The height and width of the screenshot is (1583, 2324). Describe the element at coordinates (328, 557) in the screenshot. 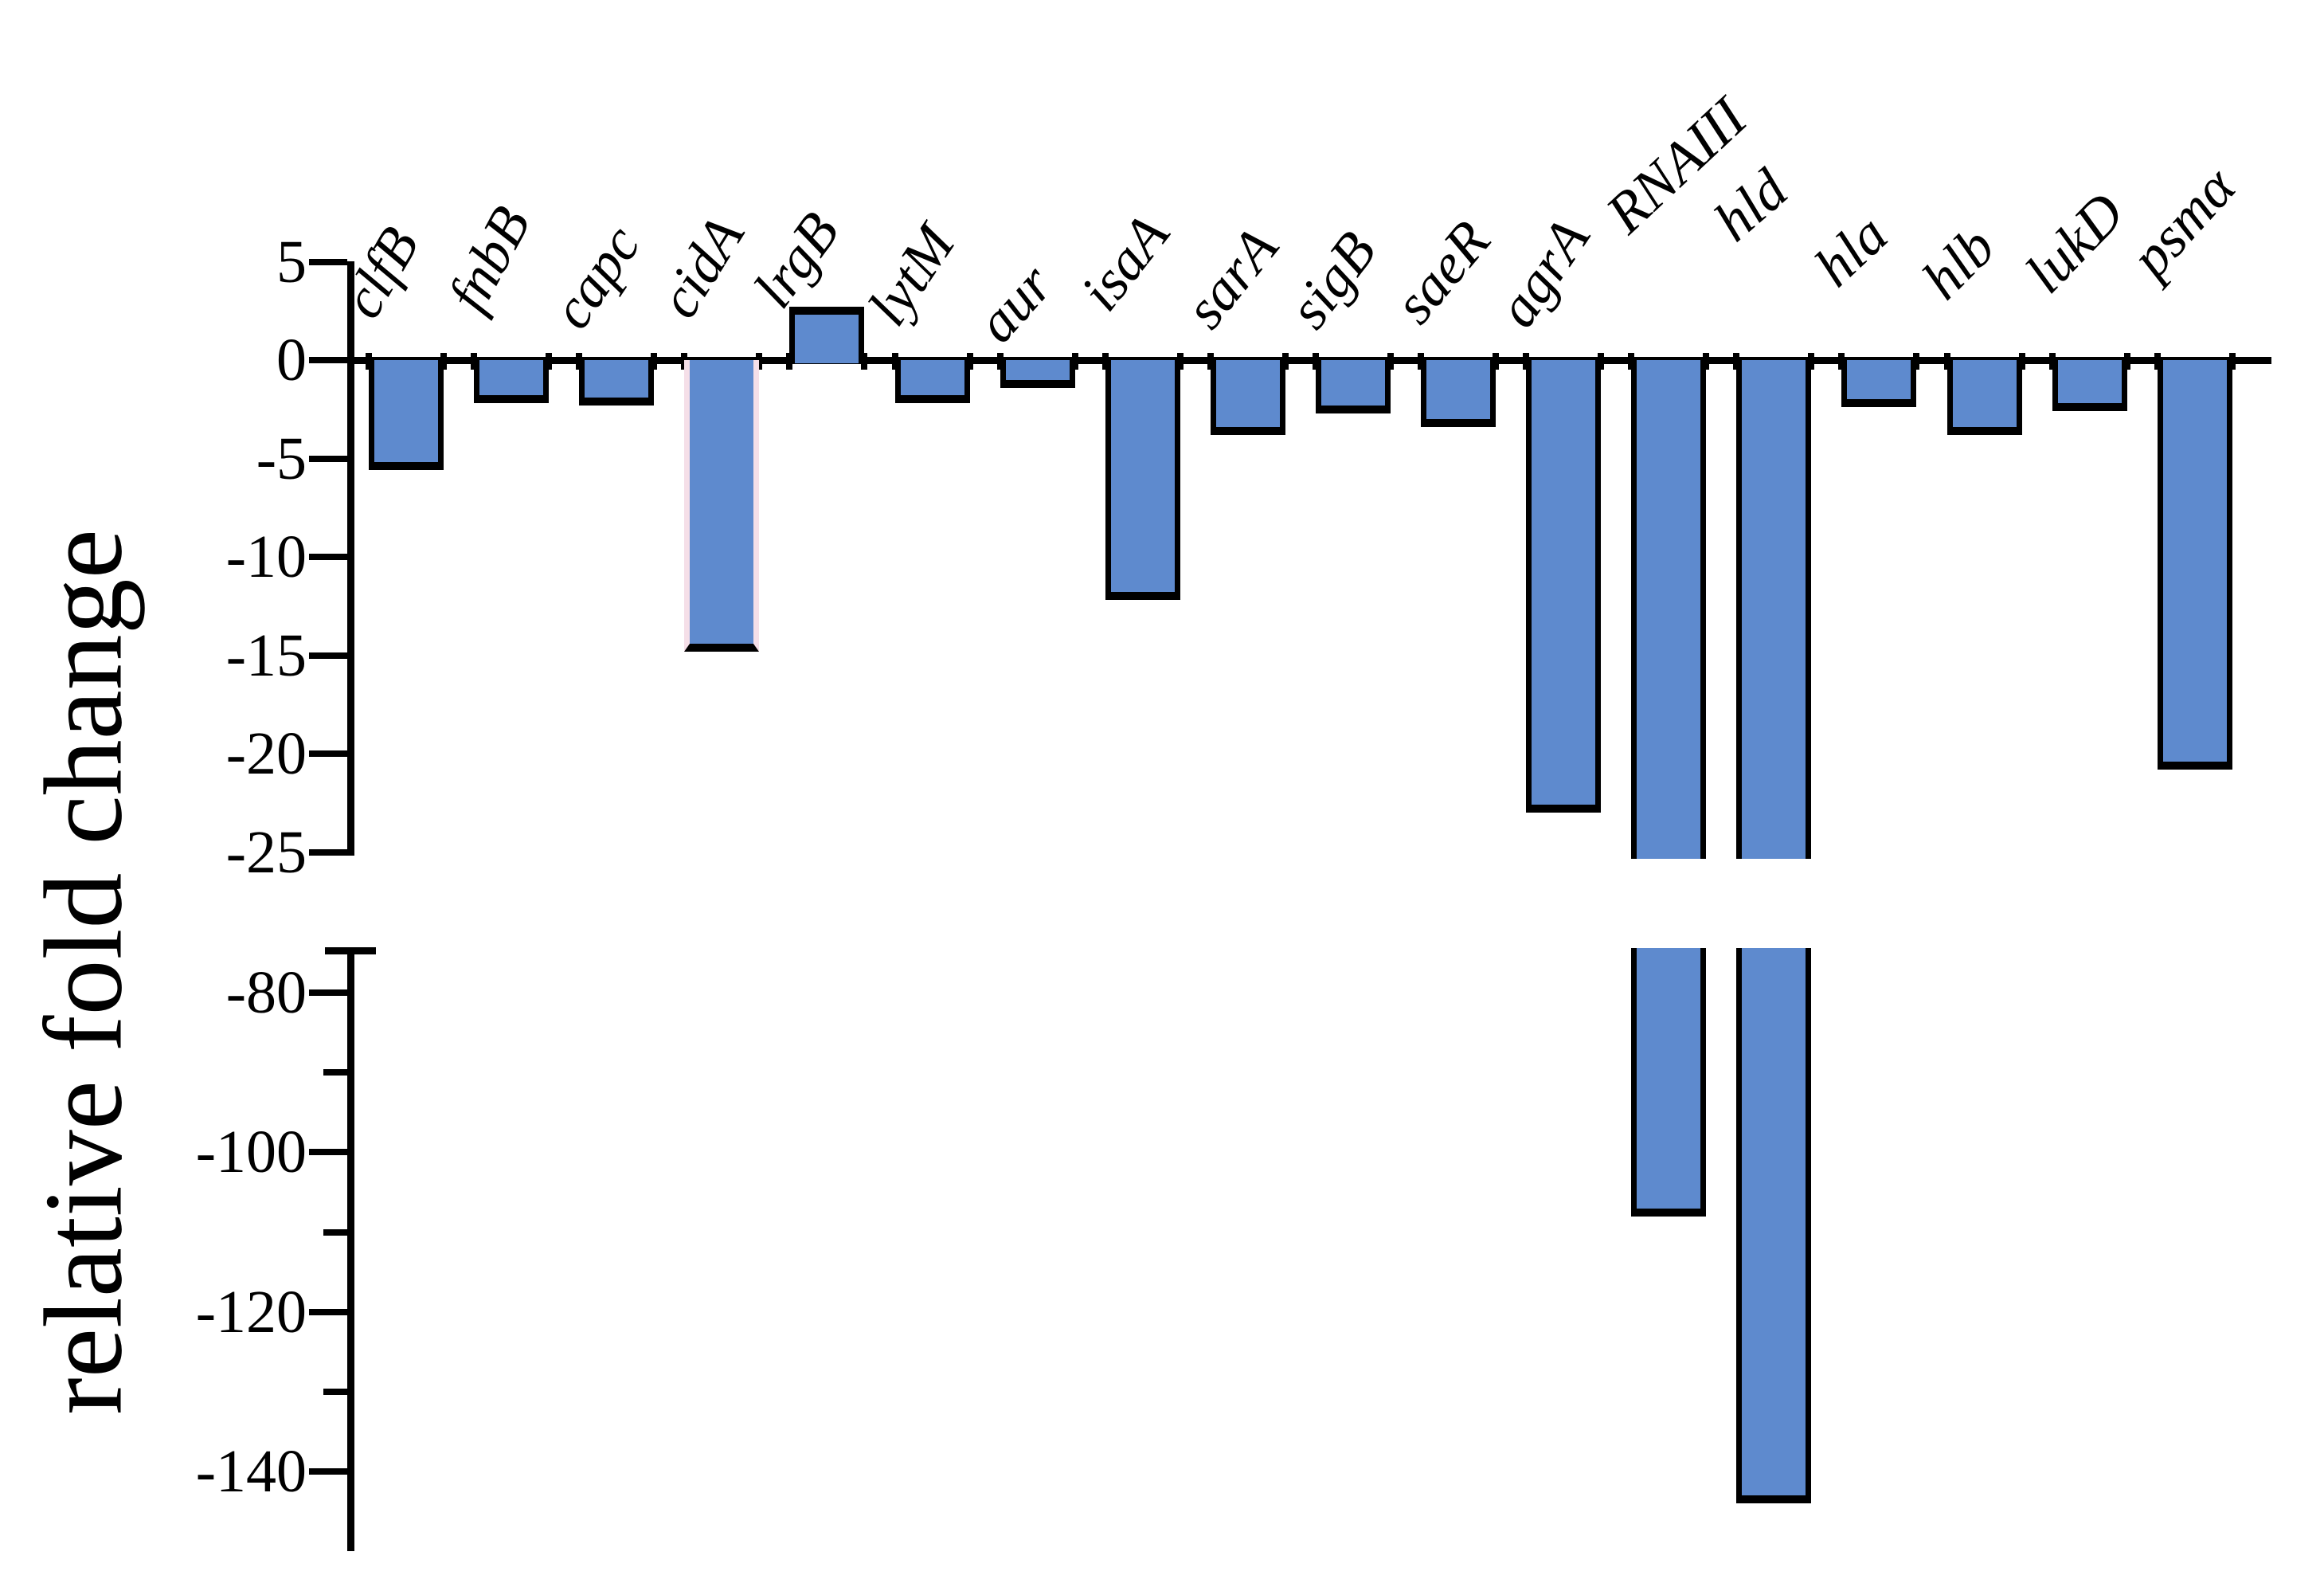

I see `y-tick--10` at that location.